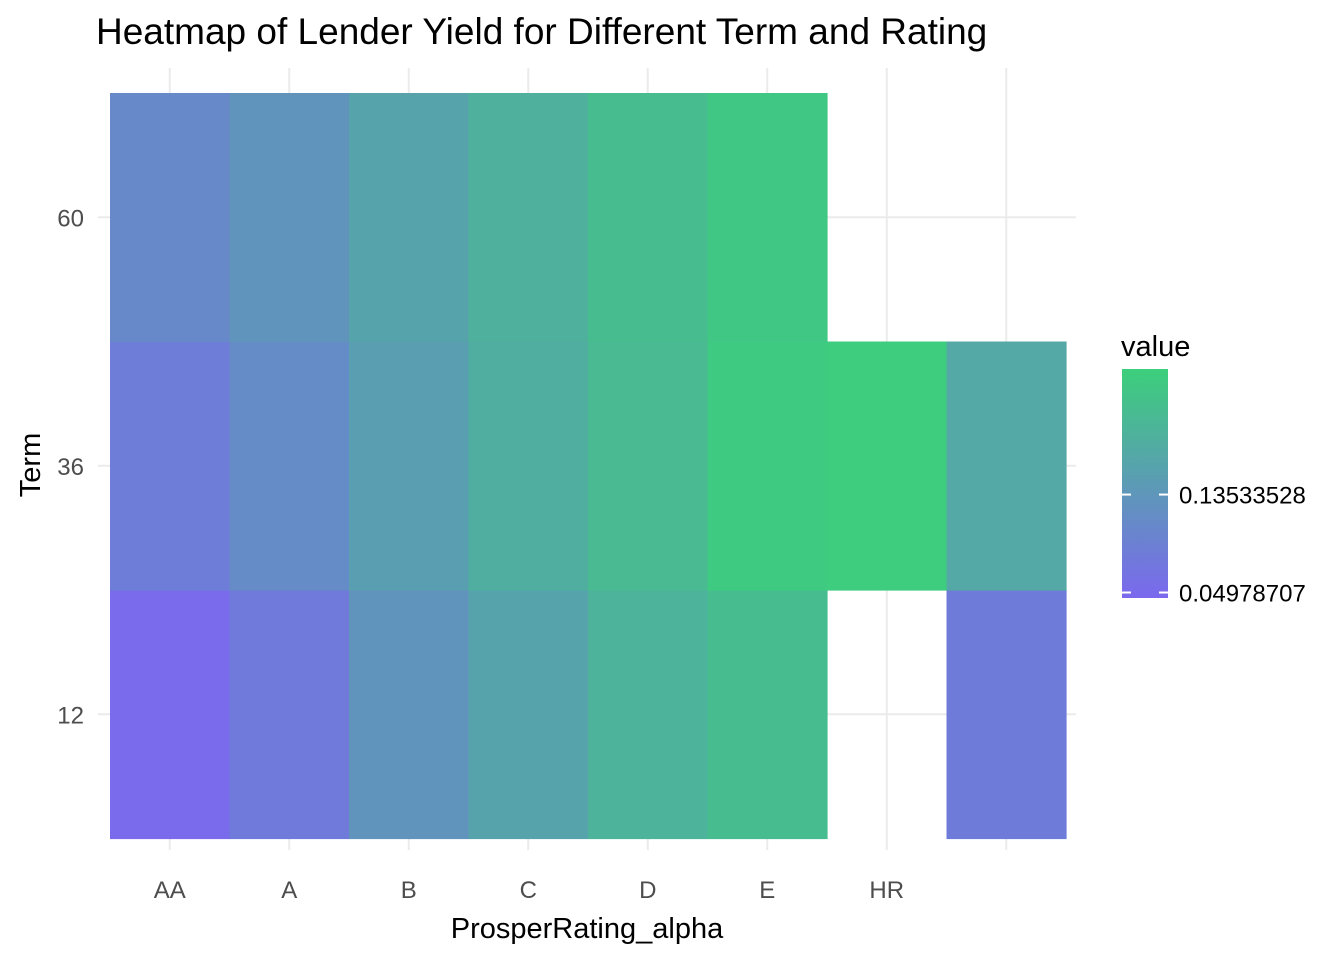 This screenshot has height=960, width=1344. I want to click on legend-title: value, so click(1155, 347).